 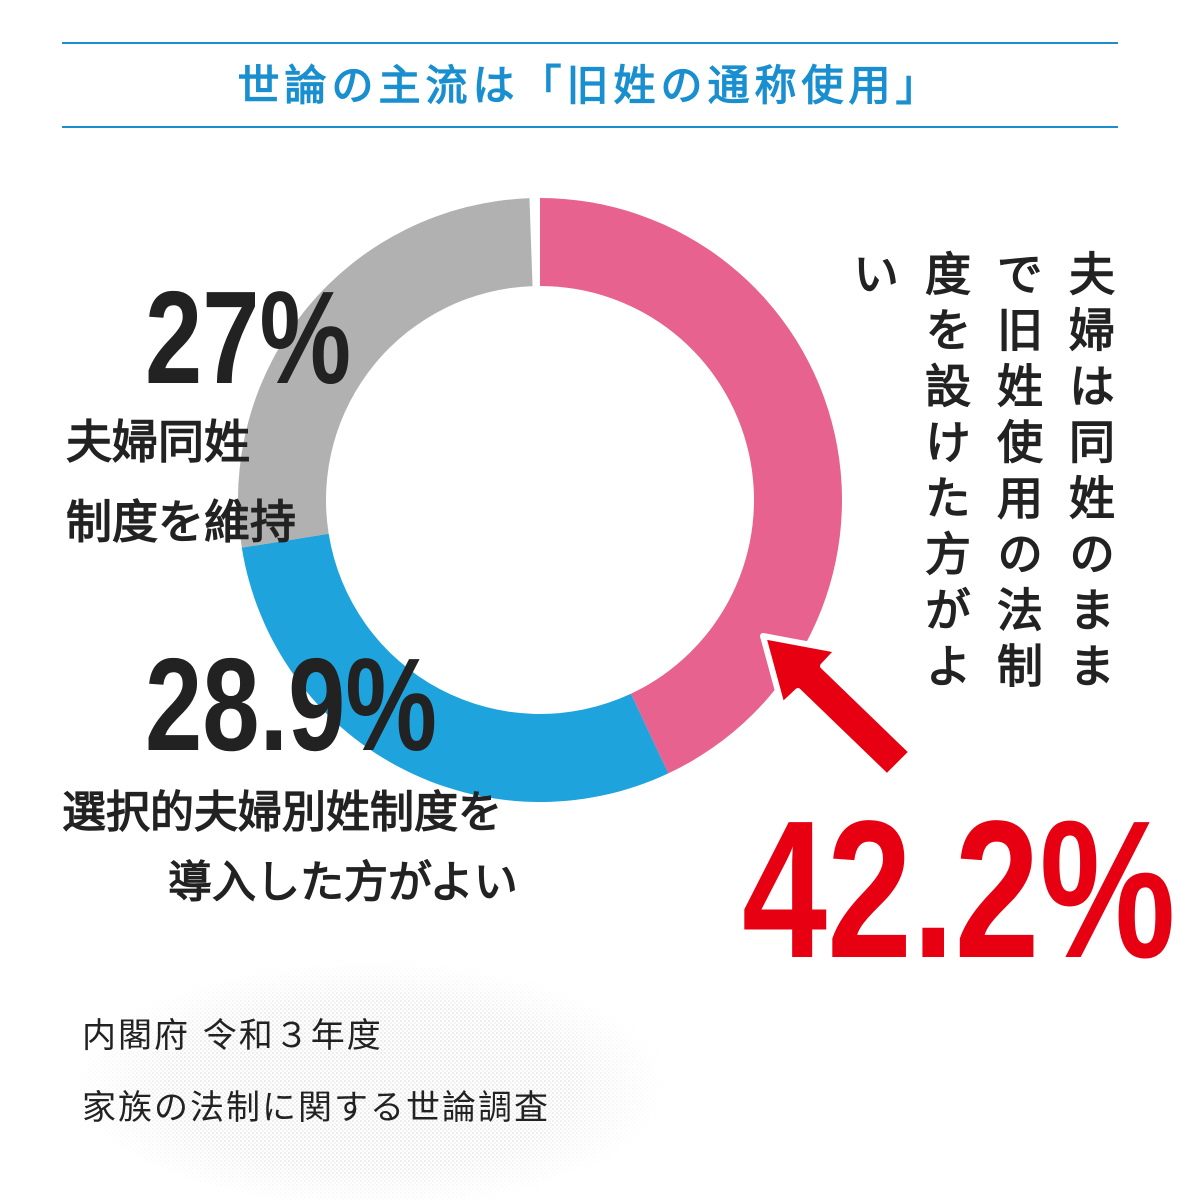 What do you see at coordinates (291, 704) in the screenshot?
I see `blue-slice-percent: 28.9%` at bounding box center [291, 704].